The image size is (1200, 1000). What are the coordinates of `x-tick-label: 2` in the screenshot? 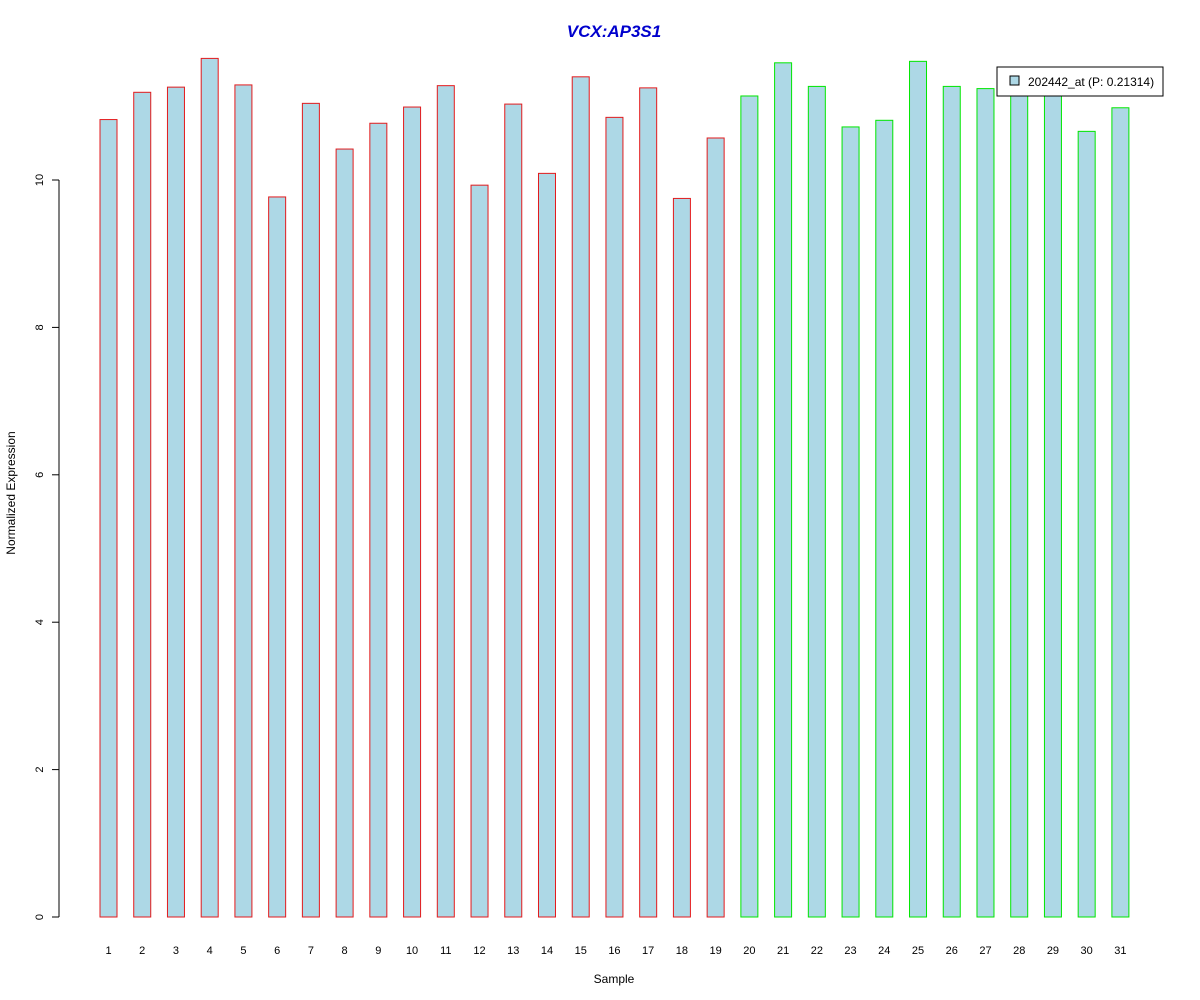 It's located at (142, 951).